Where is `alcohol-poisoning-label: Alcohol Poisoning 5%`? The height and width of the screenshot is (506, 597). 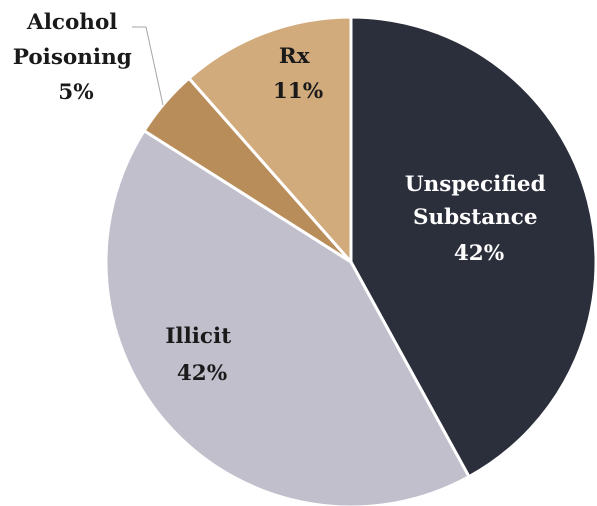
alcohol-poisoning-label: Alcohol Poisoning 5% is located at coordinates (76, 57).